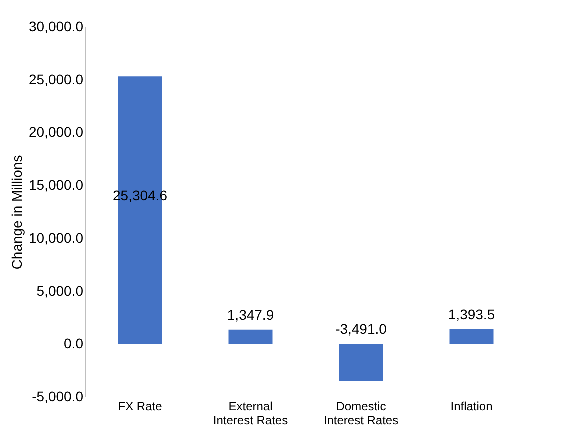  What do you see at coordinates (56, 238) in the screenshot?
I see `y-tick-label: 10,000.0` at bounding box center [56, 238].